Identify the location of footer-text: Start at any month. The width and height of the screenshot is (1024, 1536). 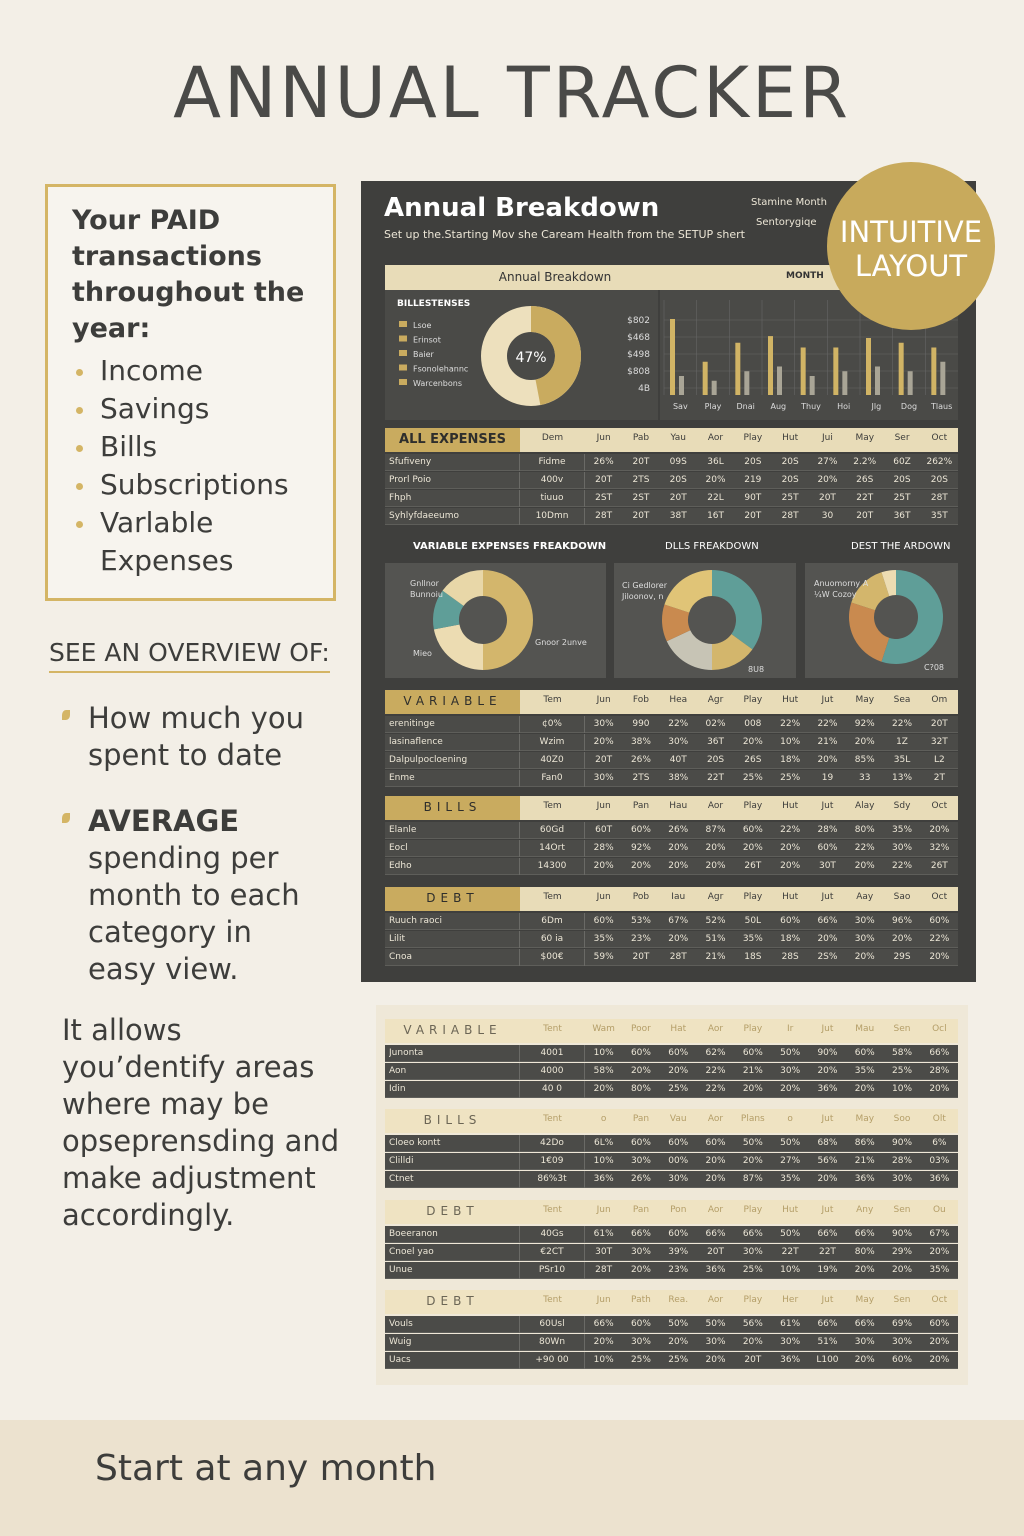
(266, 1468).